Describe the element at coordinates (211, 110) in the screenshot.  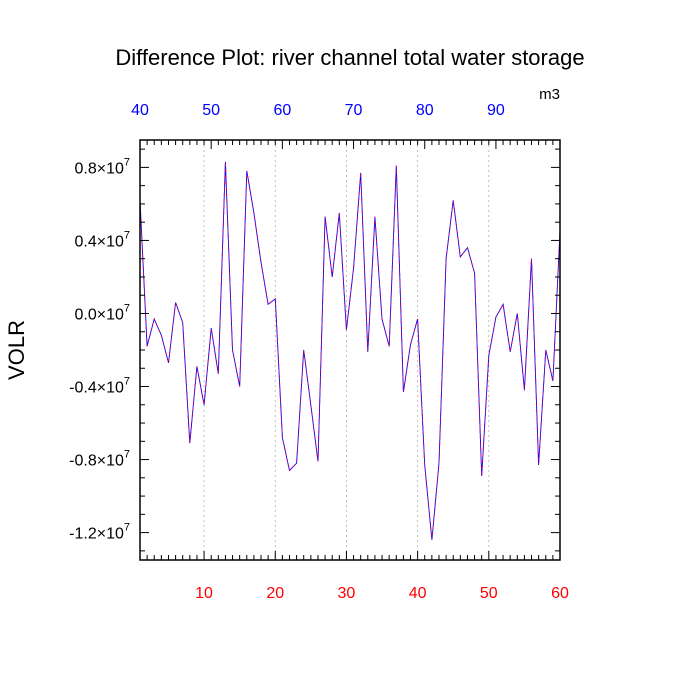
I see `x-tick-label-top-1: 50` at that location.